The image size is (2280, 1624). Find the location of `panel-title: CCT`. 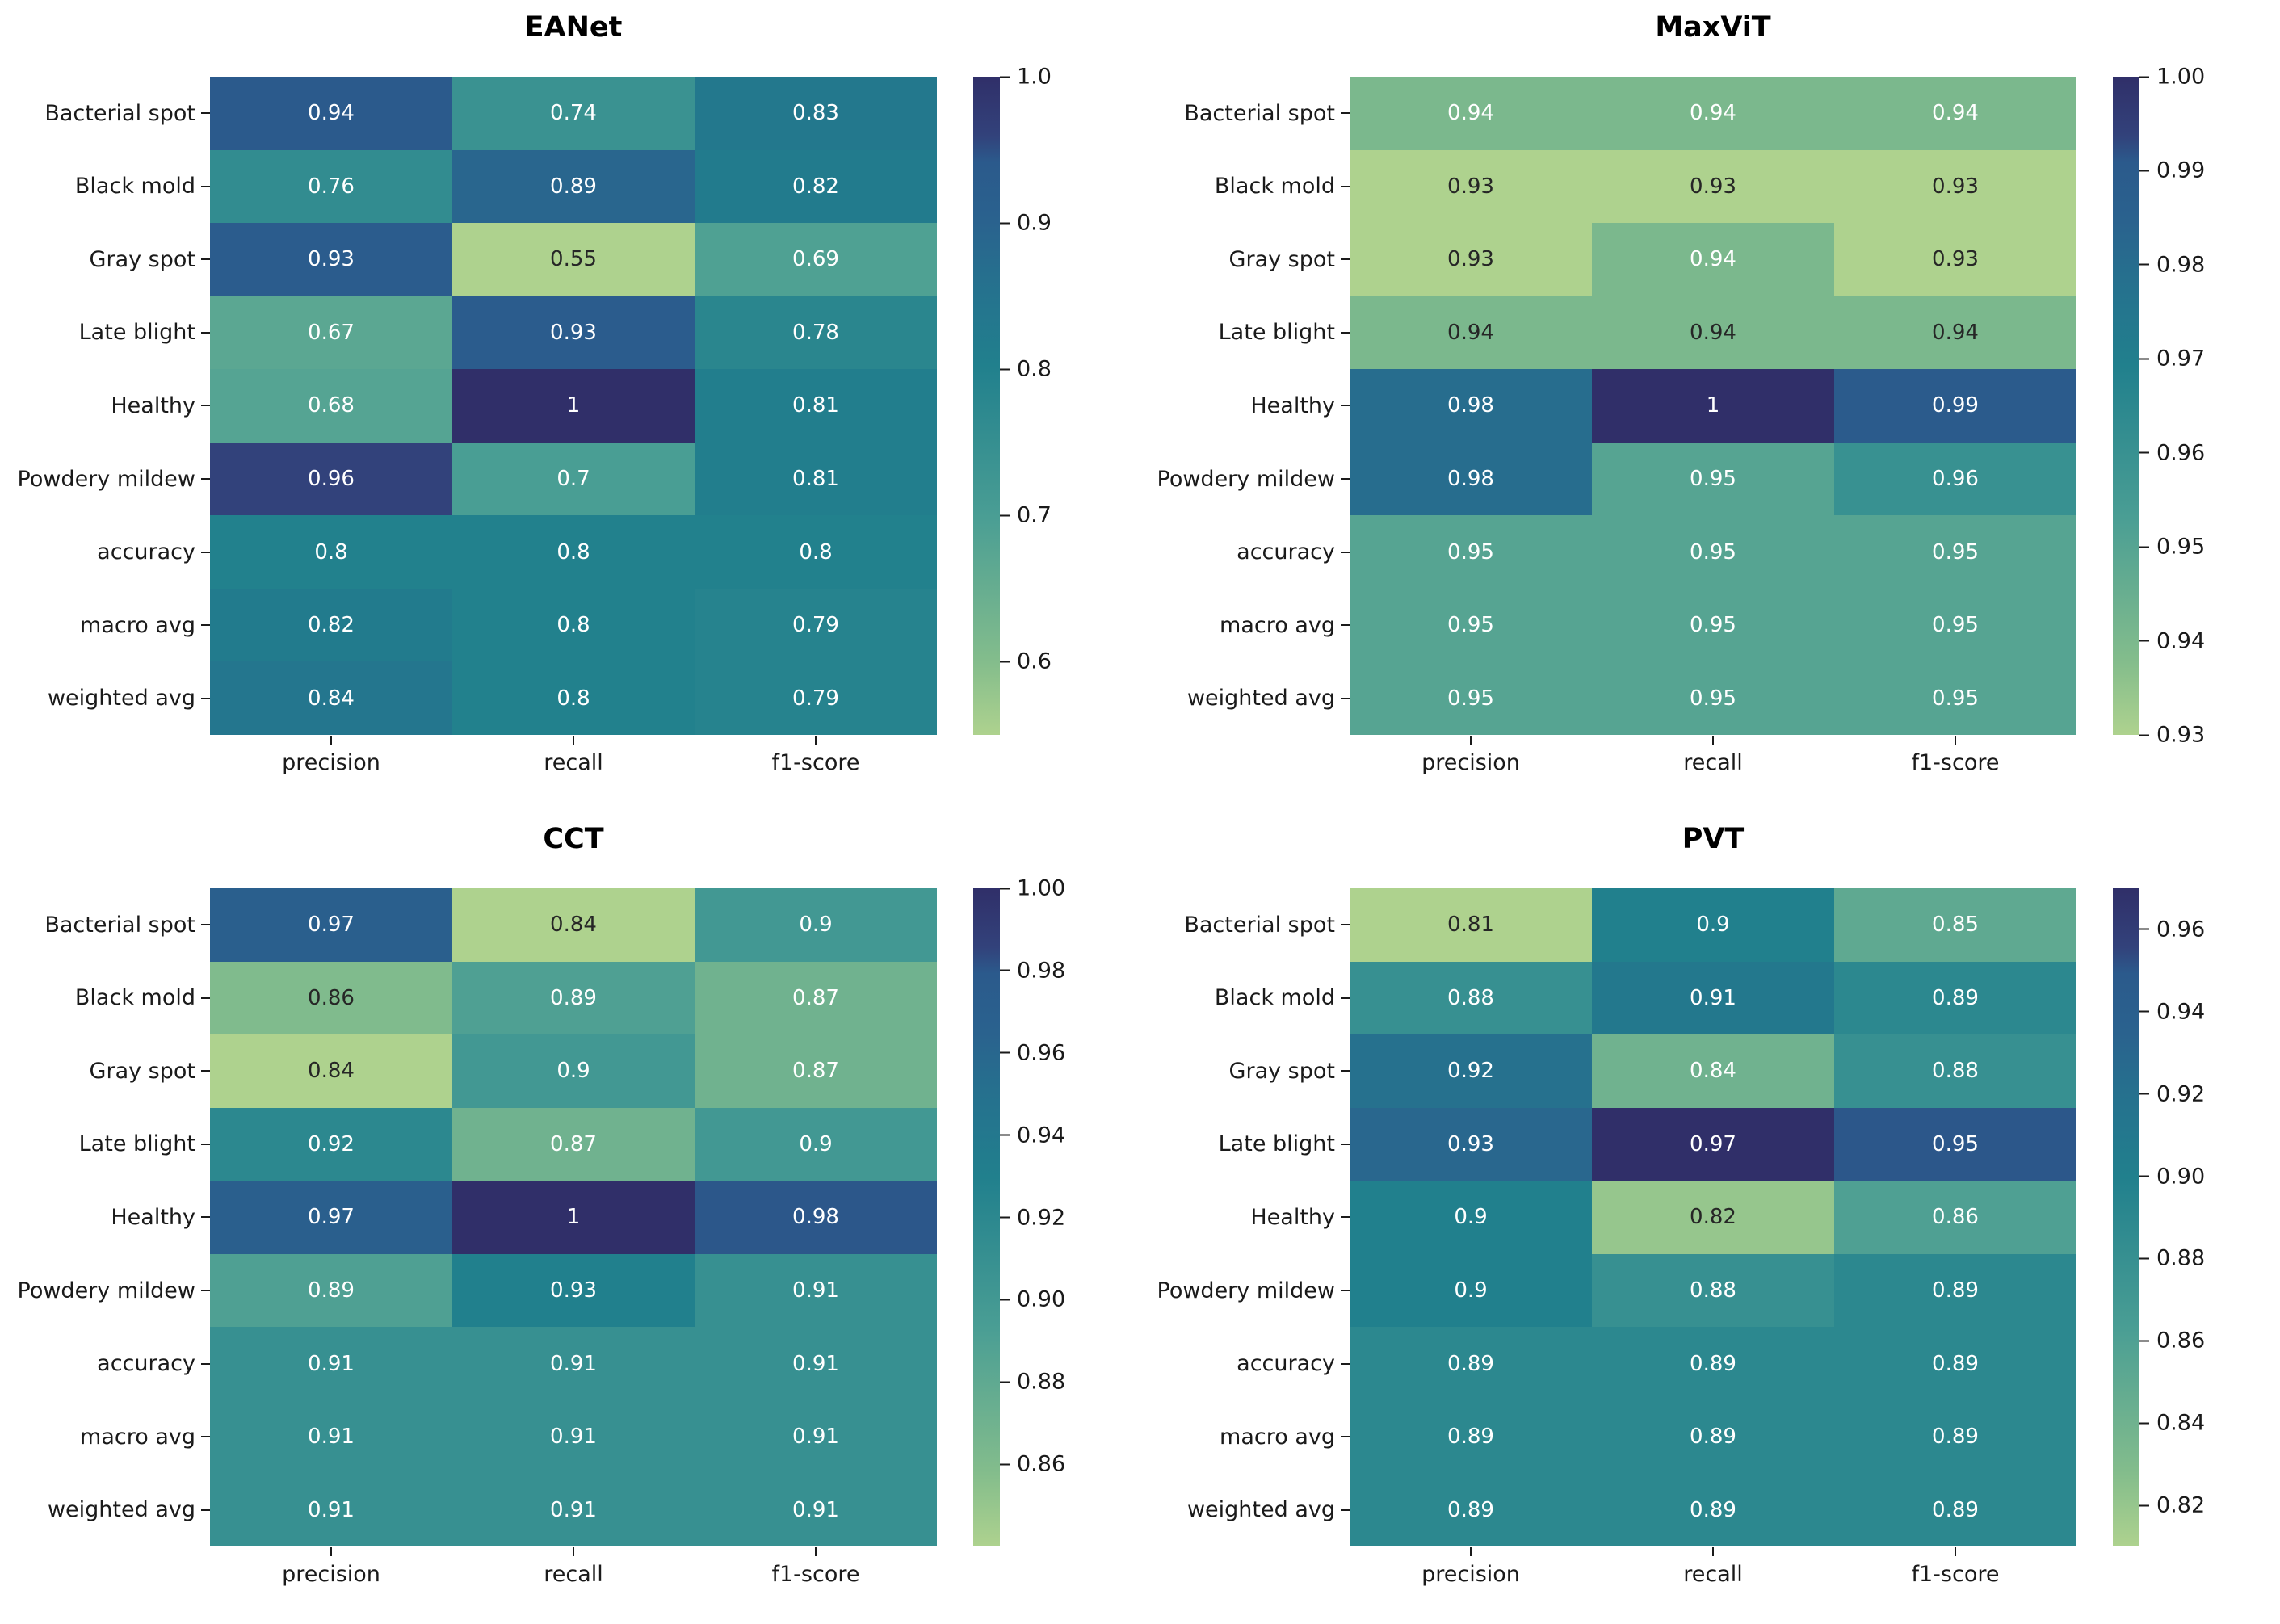

panel-title: CCT is located at coordinates (574, 839).